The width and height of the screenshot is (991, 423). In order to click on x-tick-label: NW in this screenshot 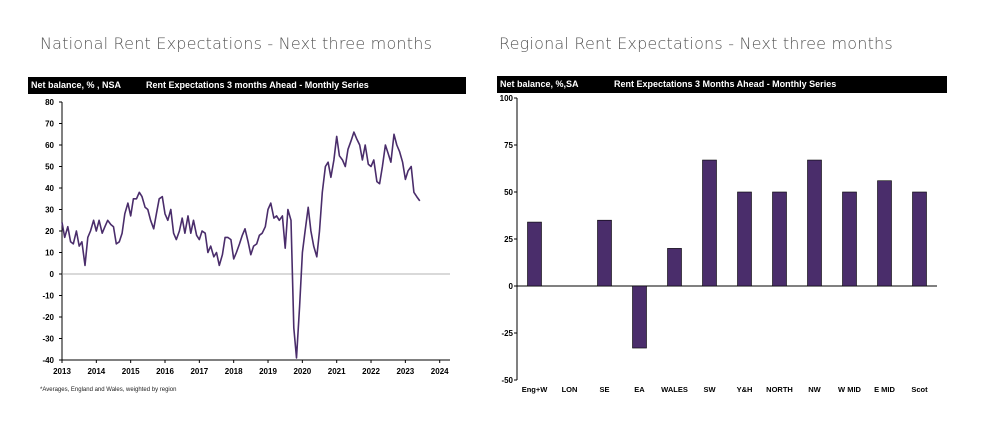, I will do `click(814, 389)`.